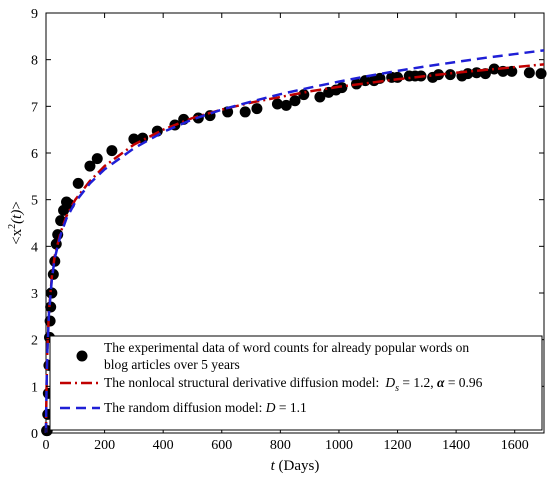 The width and height of the screenshot is (550, 477). What do you see at coordinates (418, 382) in the screenshot?
I see `legend-param-ds-value: = 1.2,` at bounding box center [418, 382].